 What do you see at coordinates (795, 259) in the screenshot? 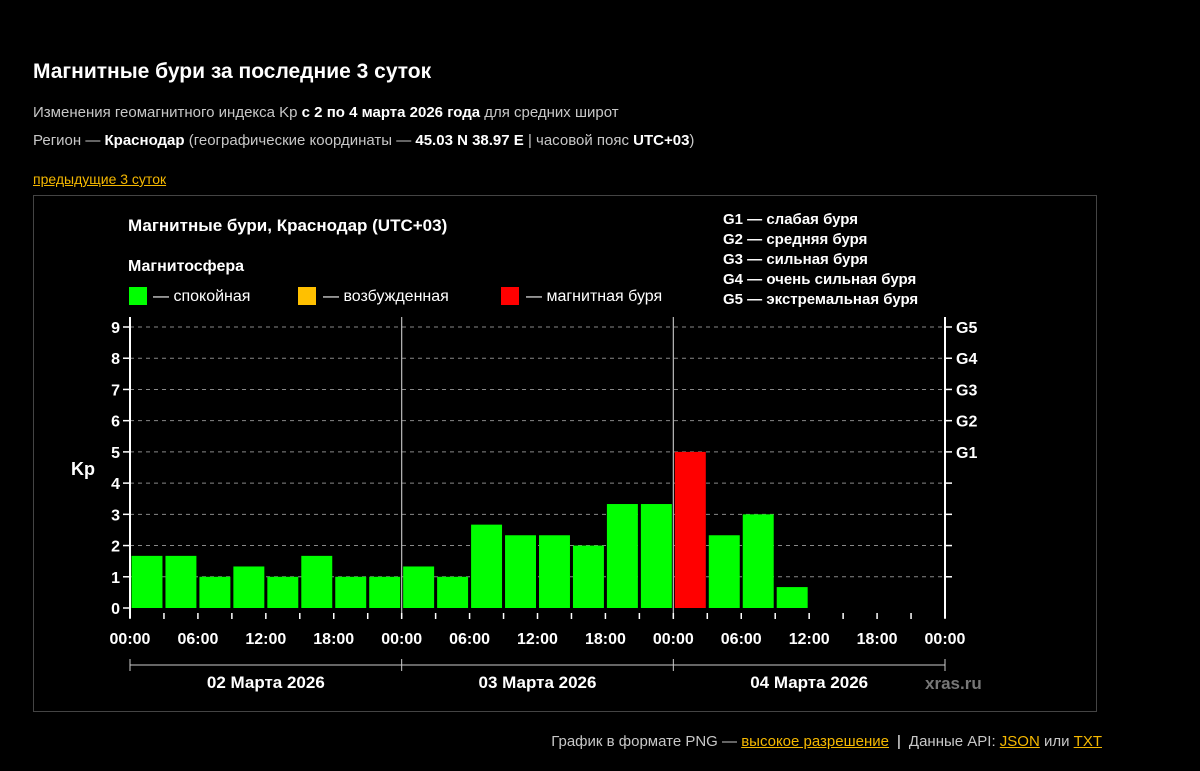
I see `storm-scale-g3: G3 — сильная буря` at bounding box center [795, 259].